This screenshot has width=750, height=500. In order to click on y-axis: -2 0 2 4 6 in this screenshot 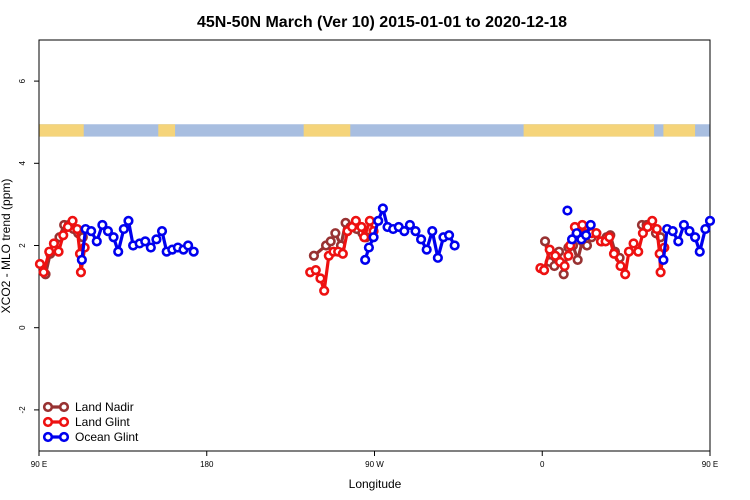, I will do `click(28, 245)`.